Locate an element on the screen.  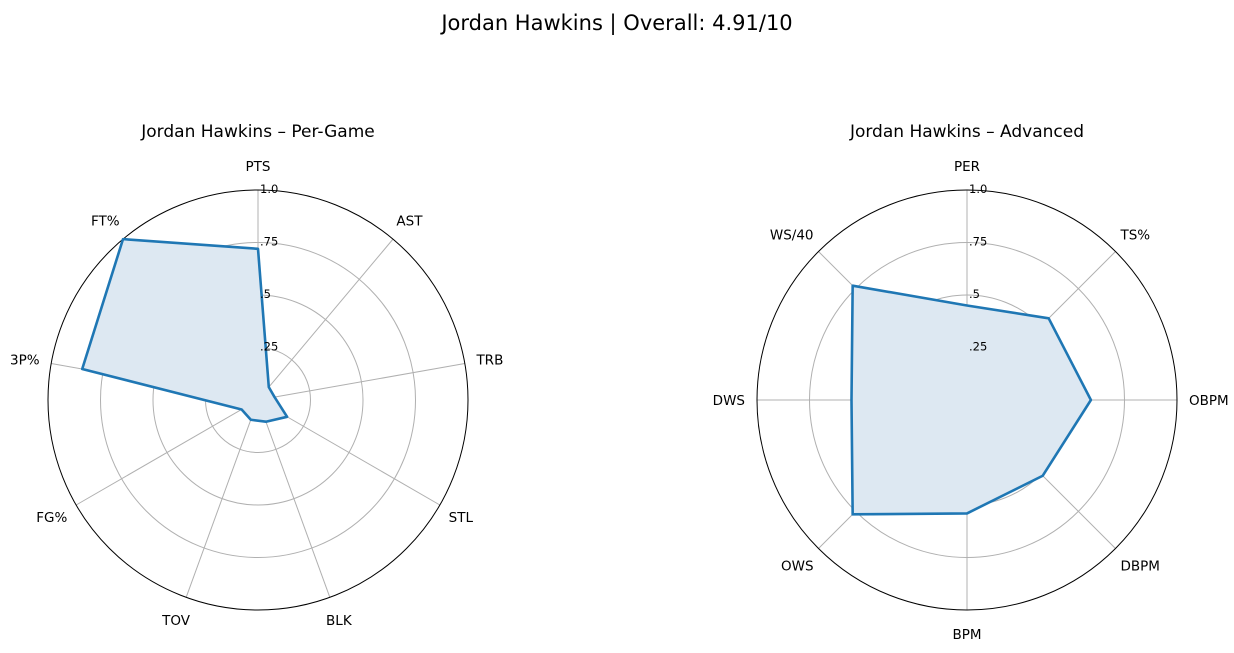
chart-title: Jordan Hawkins – Advanced is located at coordinates (966, 132).